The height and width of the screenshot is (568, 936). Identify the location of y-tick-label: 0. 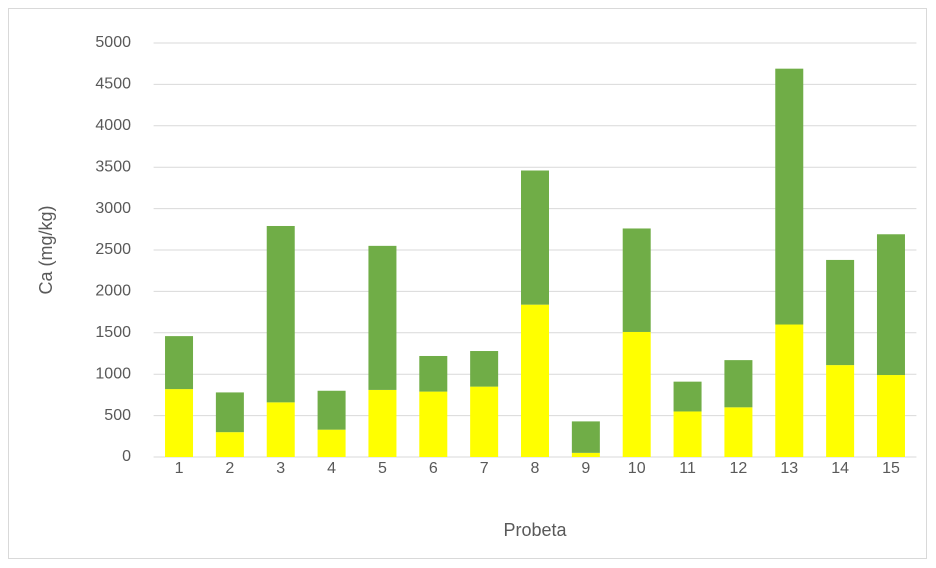
(126, 456).